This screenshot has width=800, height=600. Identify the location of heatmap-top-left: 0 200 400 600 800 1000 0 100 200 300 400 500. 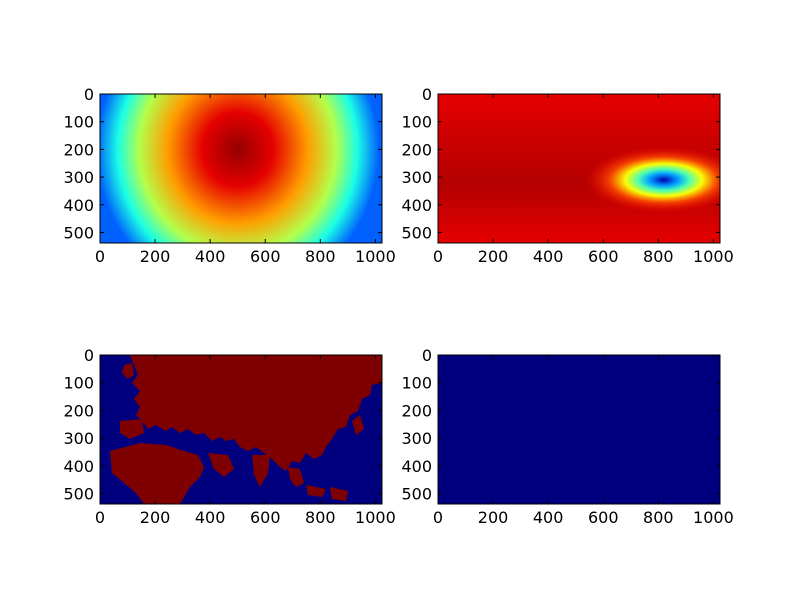
(229, 175).